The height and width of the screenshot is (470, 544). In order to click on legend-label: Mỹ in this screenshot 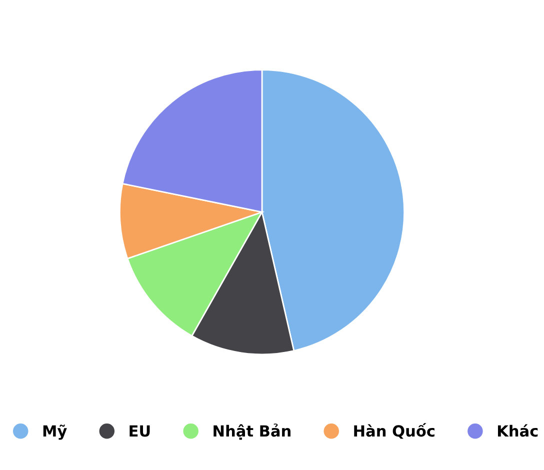, I will do `click(55, 432)`.